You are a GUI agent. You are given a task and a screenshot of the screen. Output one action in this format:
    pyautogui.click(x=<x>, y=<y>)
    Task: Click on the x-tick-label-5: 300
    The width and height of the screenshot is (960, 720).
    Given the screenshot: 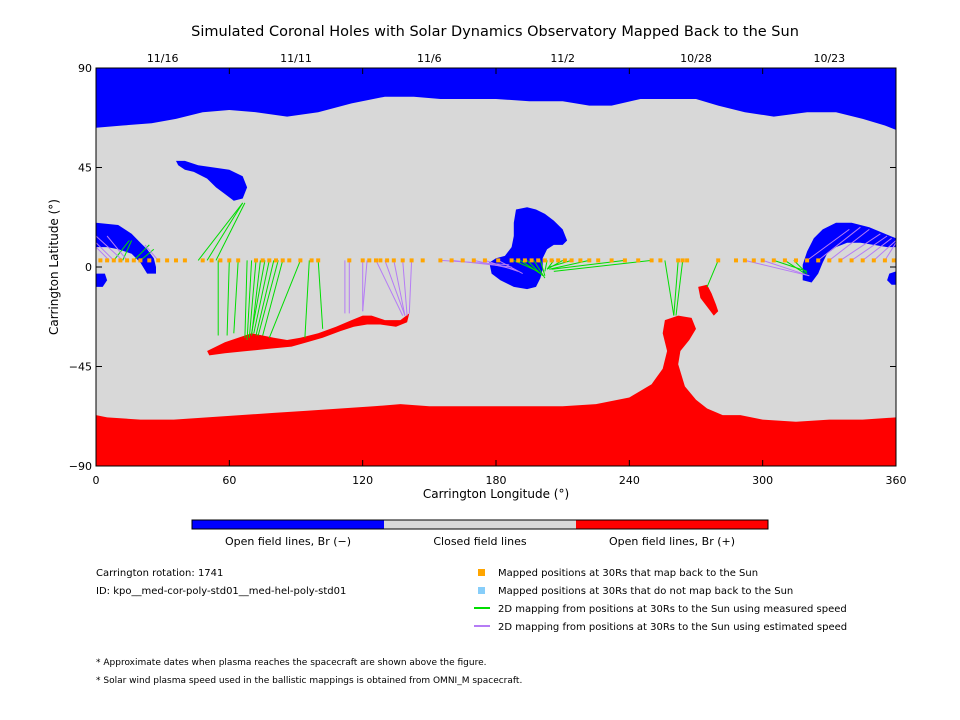 What is the action you would take?
    pyautogui.click(x=762, y=480)
    